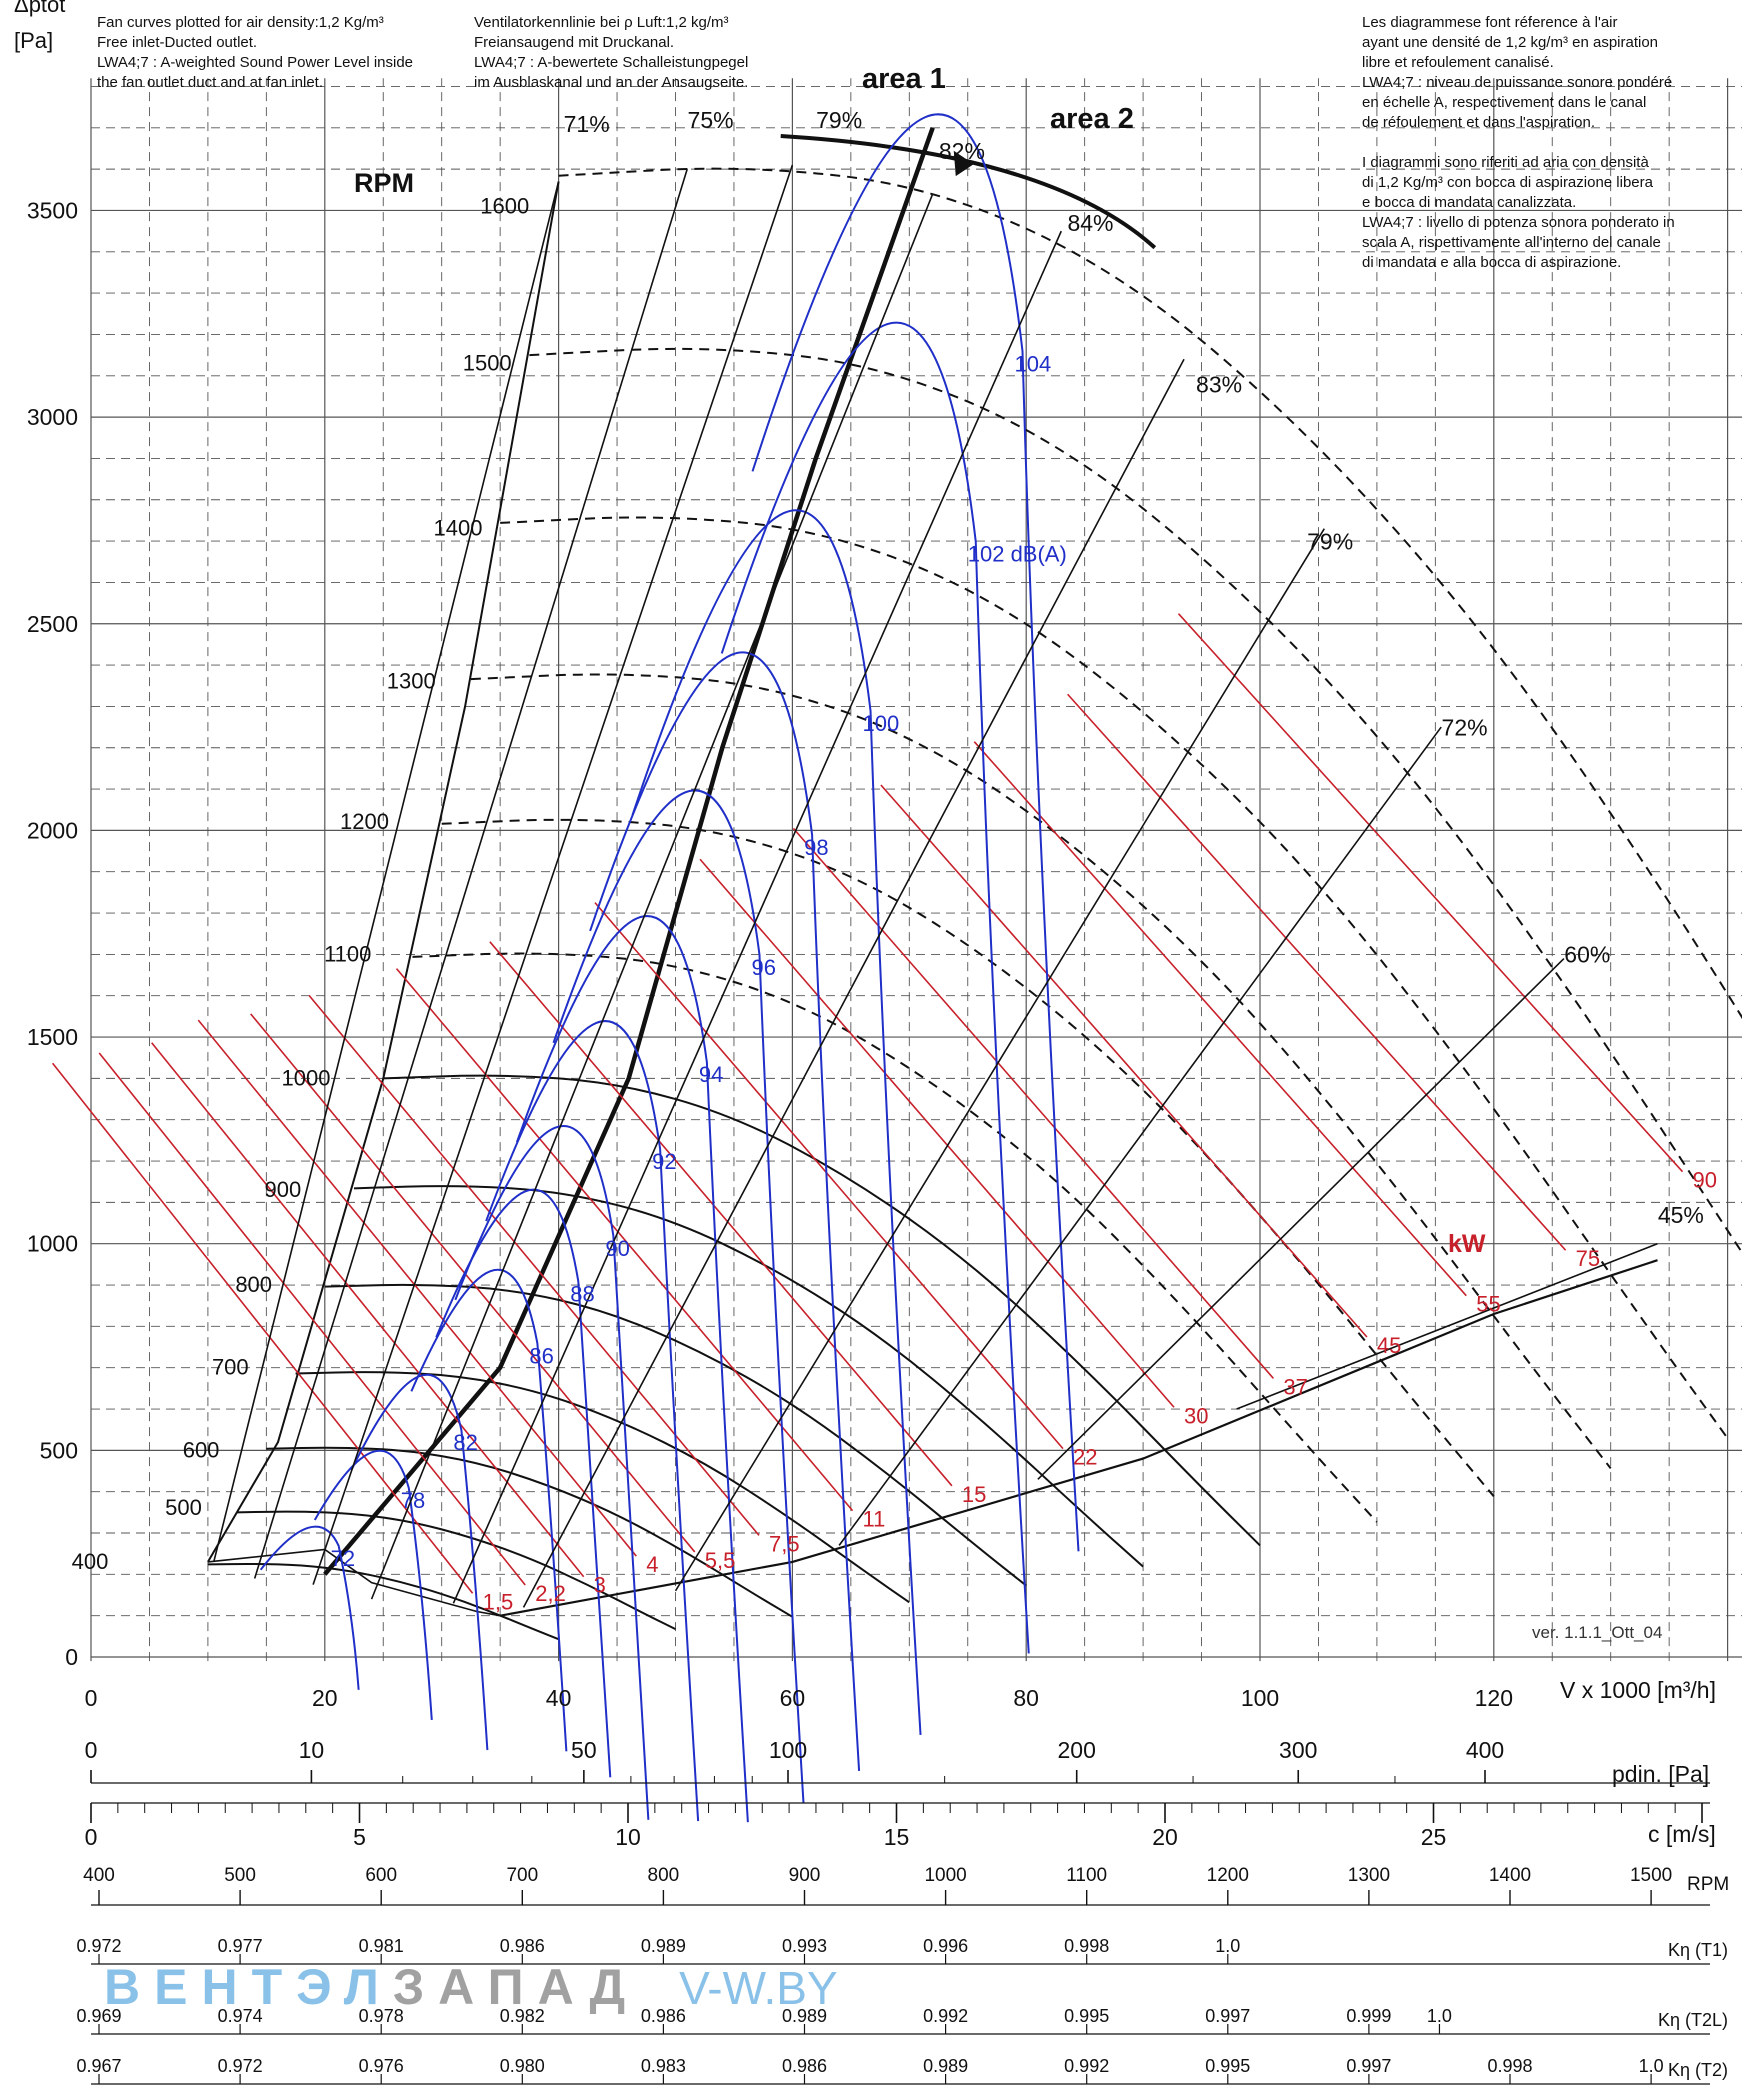 This screenshot has height=2089, width=1742. I want to click on area-arrow, so click(968, 192).